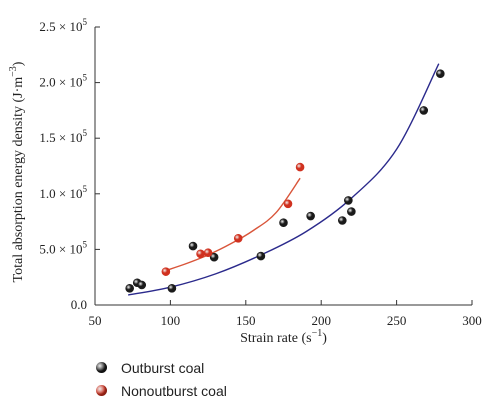 This screenshot has height=410, width=500. I want to click on y-tick-label: 0.0, so click(79, 304).